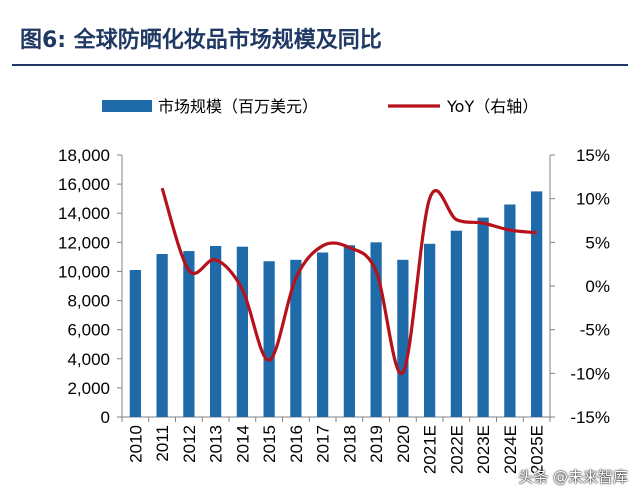 The width and height of the screenshot is (640, 499). I want to click on y-left-tick-label: 16,000, so click(84, 184).